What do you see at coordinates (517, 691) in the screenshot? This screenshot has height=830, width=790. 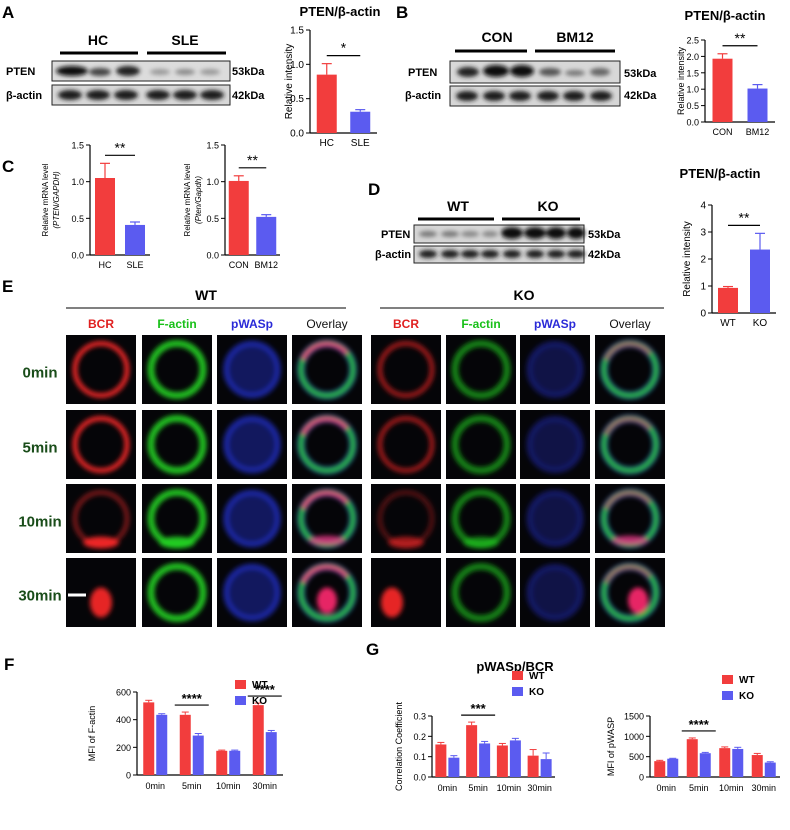 I see `legend-swatch-ko` at bounding box center [517, 691].